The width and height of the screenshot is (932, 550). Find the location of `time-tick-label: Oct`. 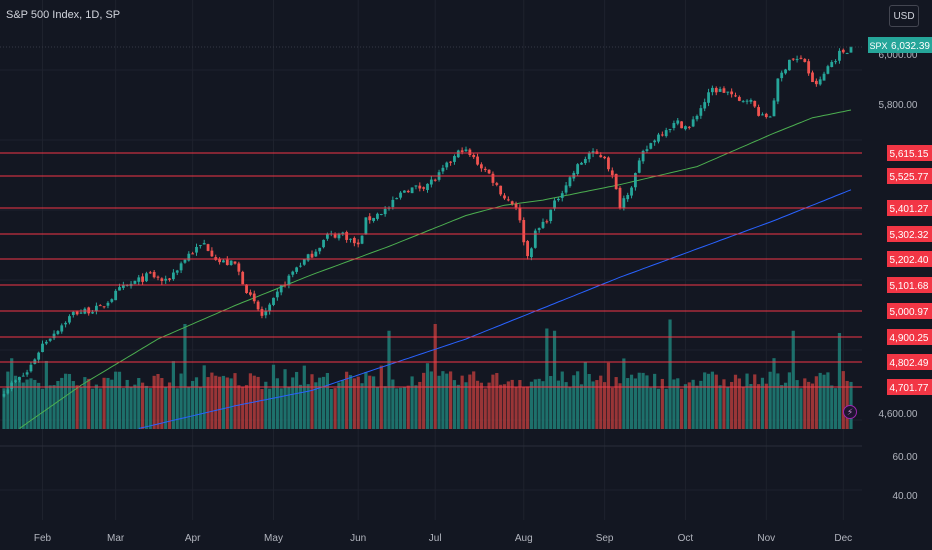

time-tick-label: Oct is located at coordinates (686, 538).